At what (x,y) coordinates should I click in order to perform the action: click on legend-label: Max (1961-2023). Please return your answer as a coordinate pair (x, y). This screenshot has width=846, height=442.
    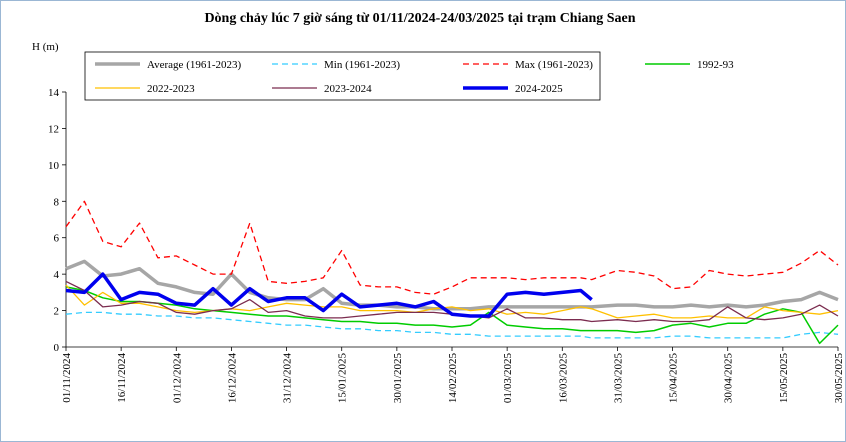
    Looking at the image, I should click on (554, 65).